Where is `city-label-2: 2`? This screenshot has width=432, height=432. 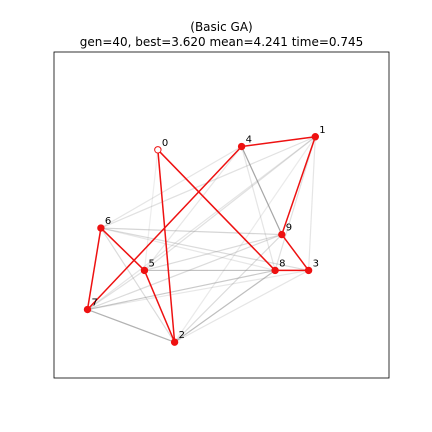
city-label-2: 2 is located at coordinates (182, 335).